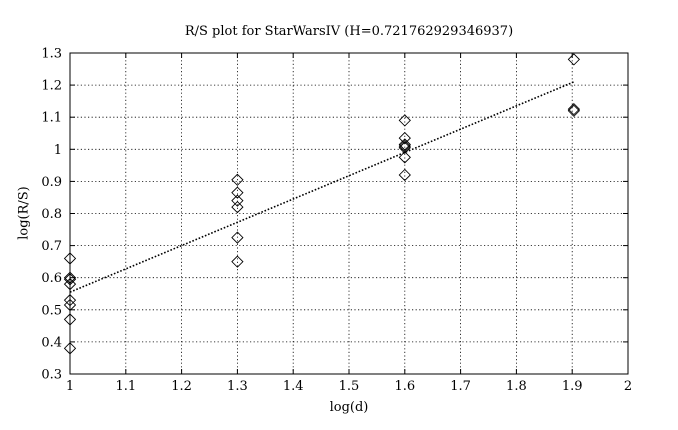  I want to click on x-tick-label: 1.7, so click(460, 386).